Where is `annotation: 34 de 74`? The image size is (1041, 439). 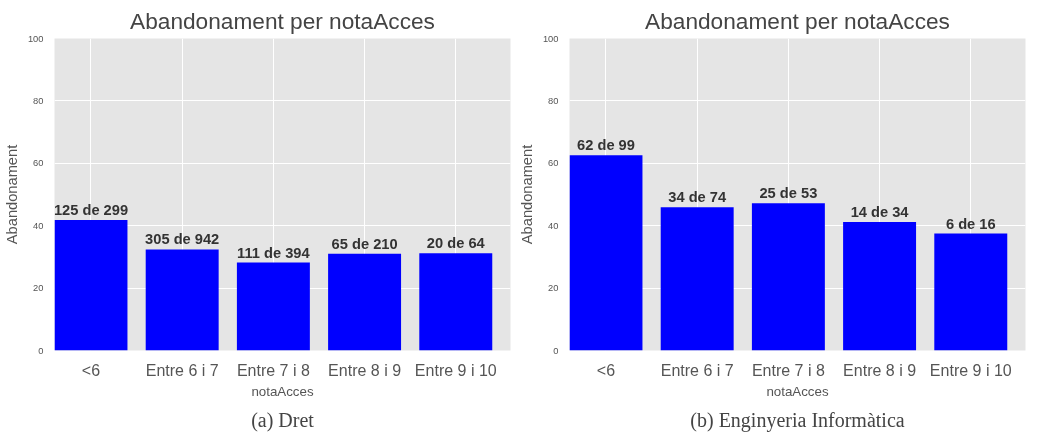 annotation: 34 de 74 is located at coordinates (697, 197).